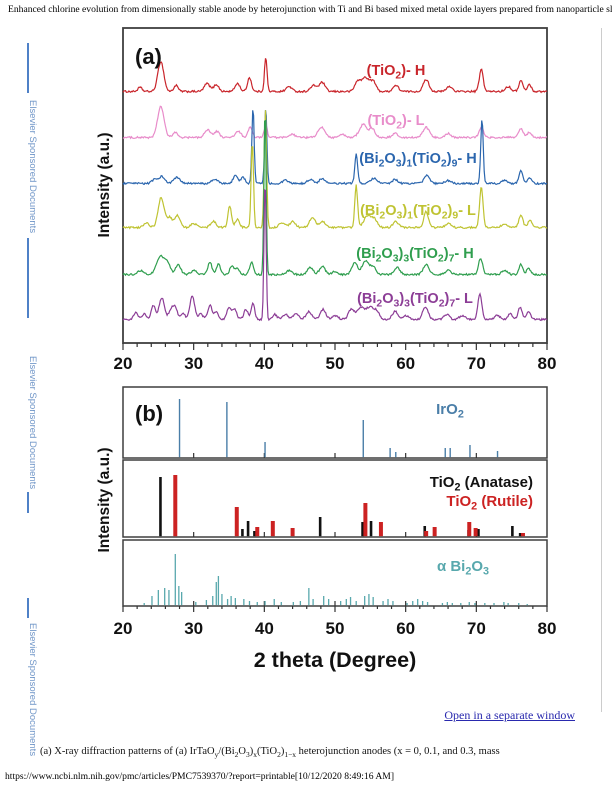  I want to click on trace-label-4: (Bi2O3)1(TiO2)9- L, so click(418, 212).